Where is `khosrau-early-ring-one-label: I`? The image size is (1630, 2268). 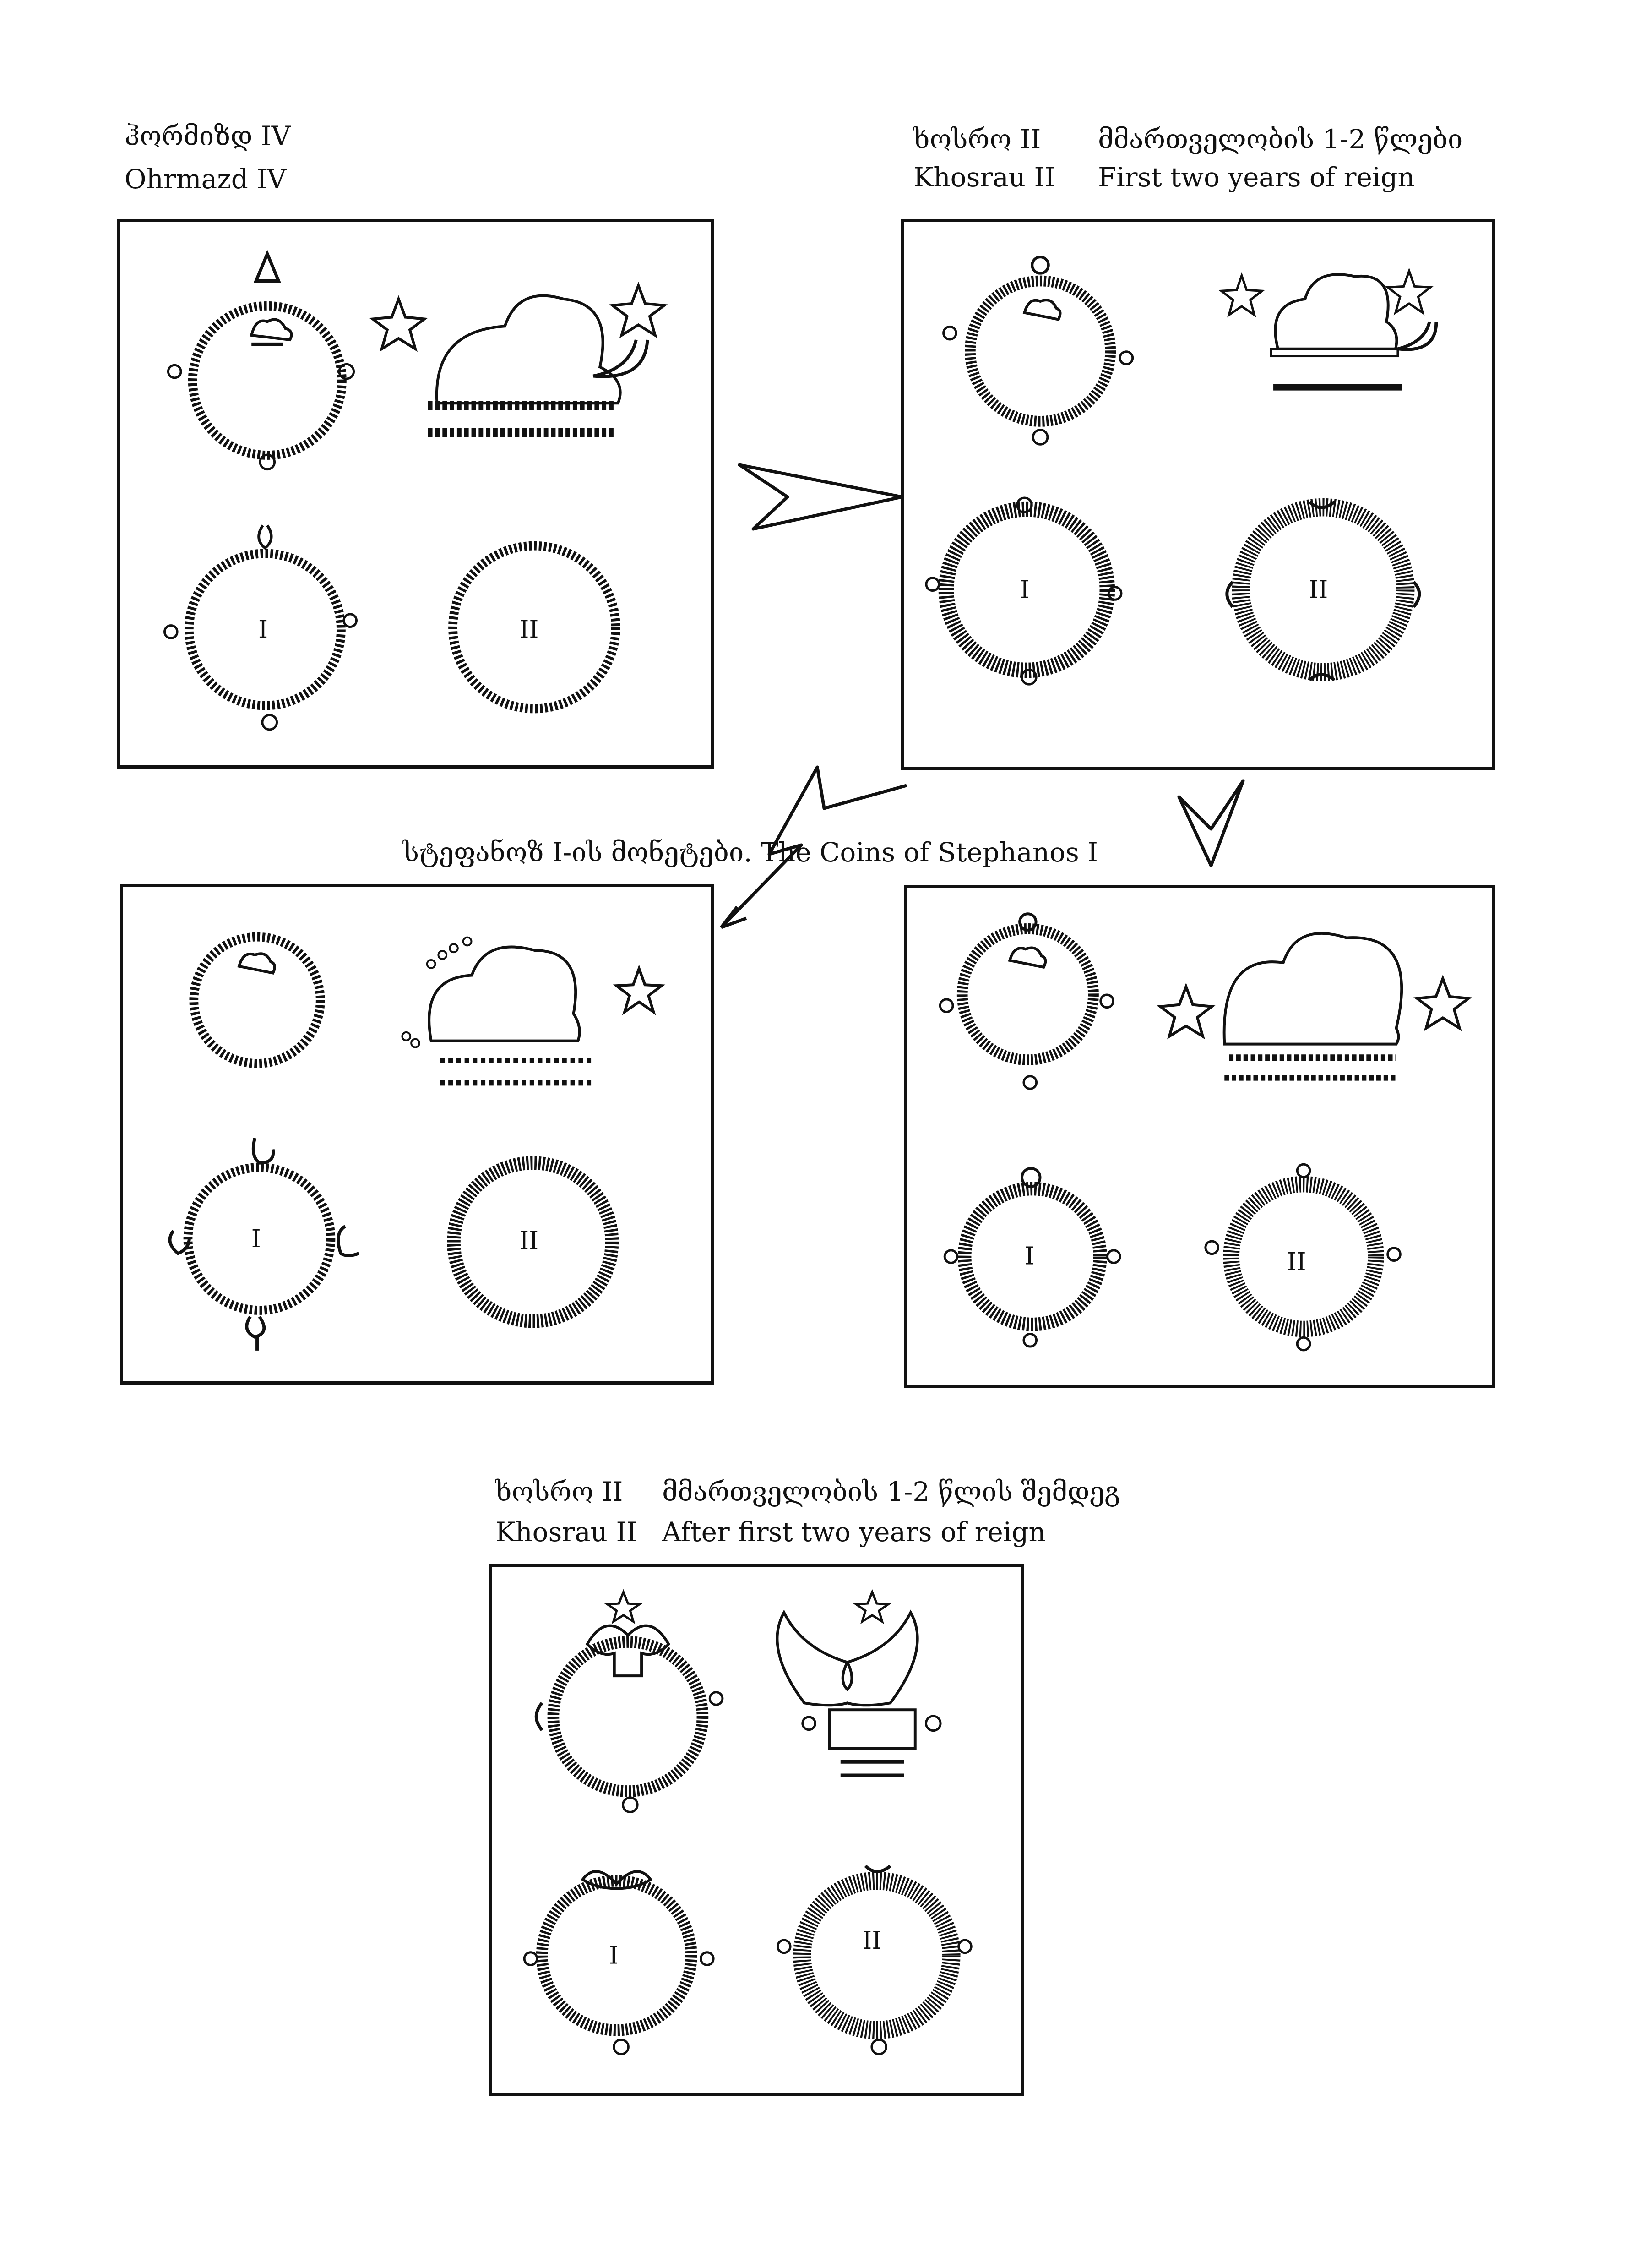
khosrau-early-ring-one-label: I is located at coordinates (1025, 589).